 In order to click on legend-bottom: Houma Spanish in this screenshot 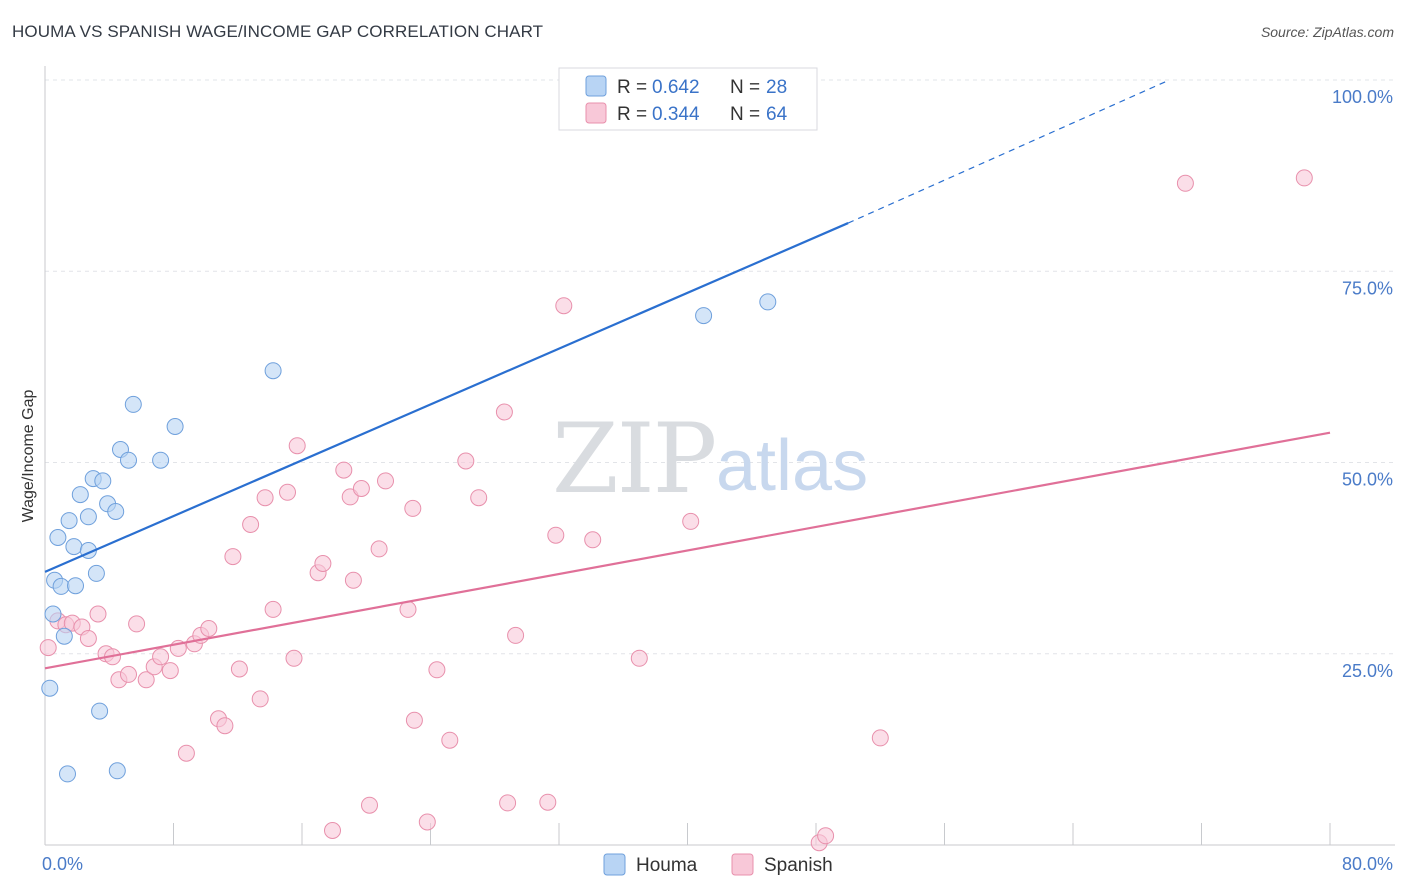, I will do `click(718, 864)`.